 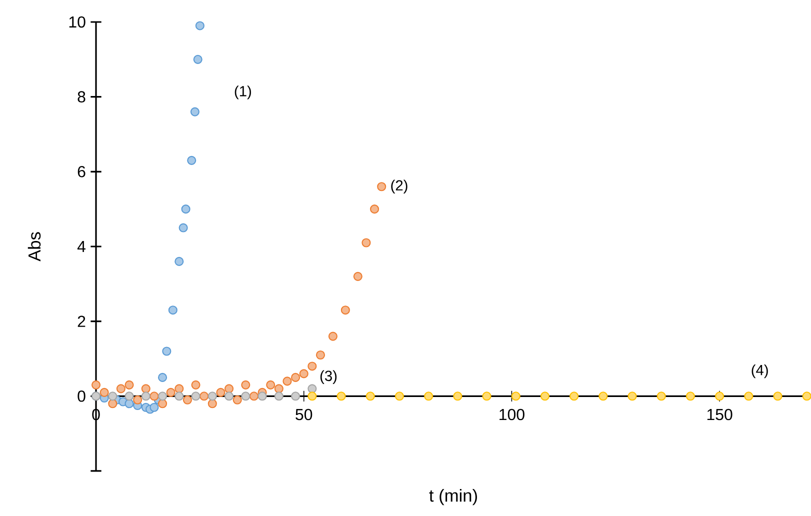 I want to click on y-tick-label: 8, so click(x=82, y=96).